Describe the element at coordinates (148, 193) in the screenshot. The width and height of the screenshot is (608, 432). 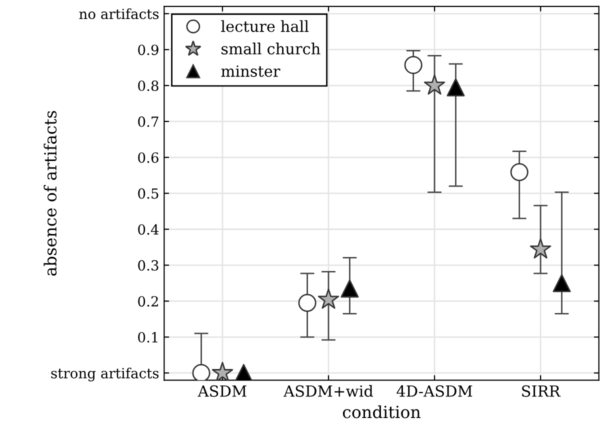
I see `y-tick-label: 0.5` at that location.